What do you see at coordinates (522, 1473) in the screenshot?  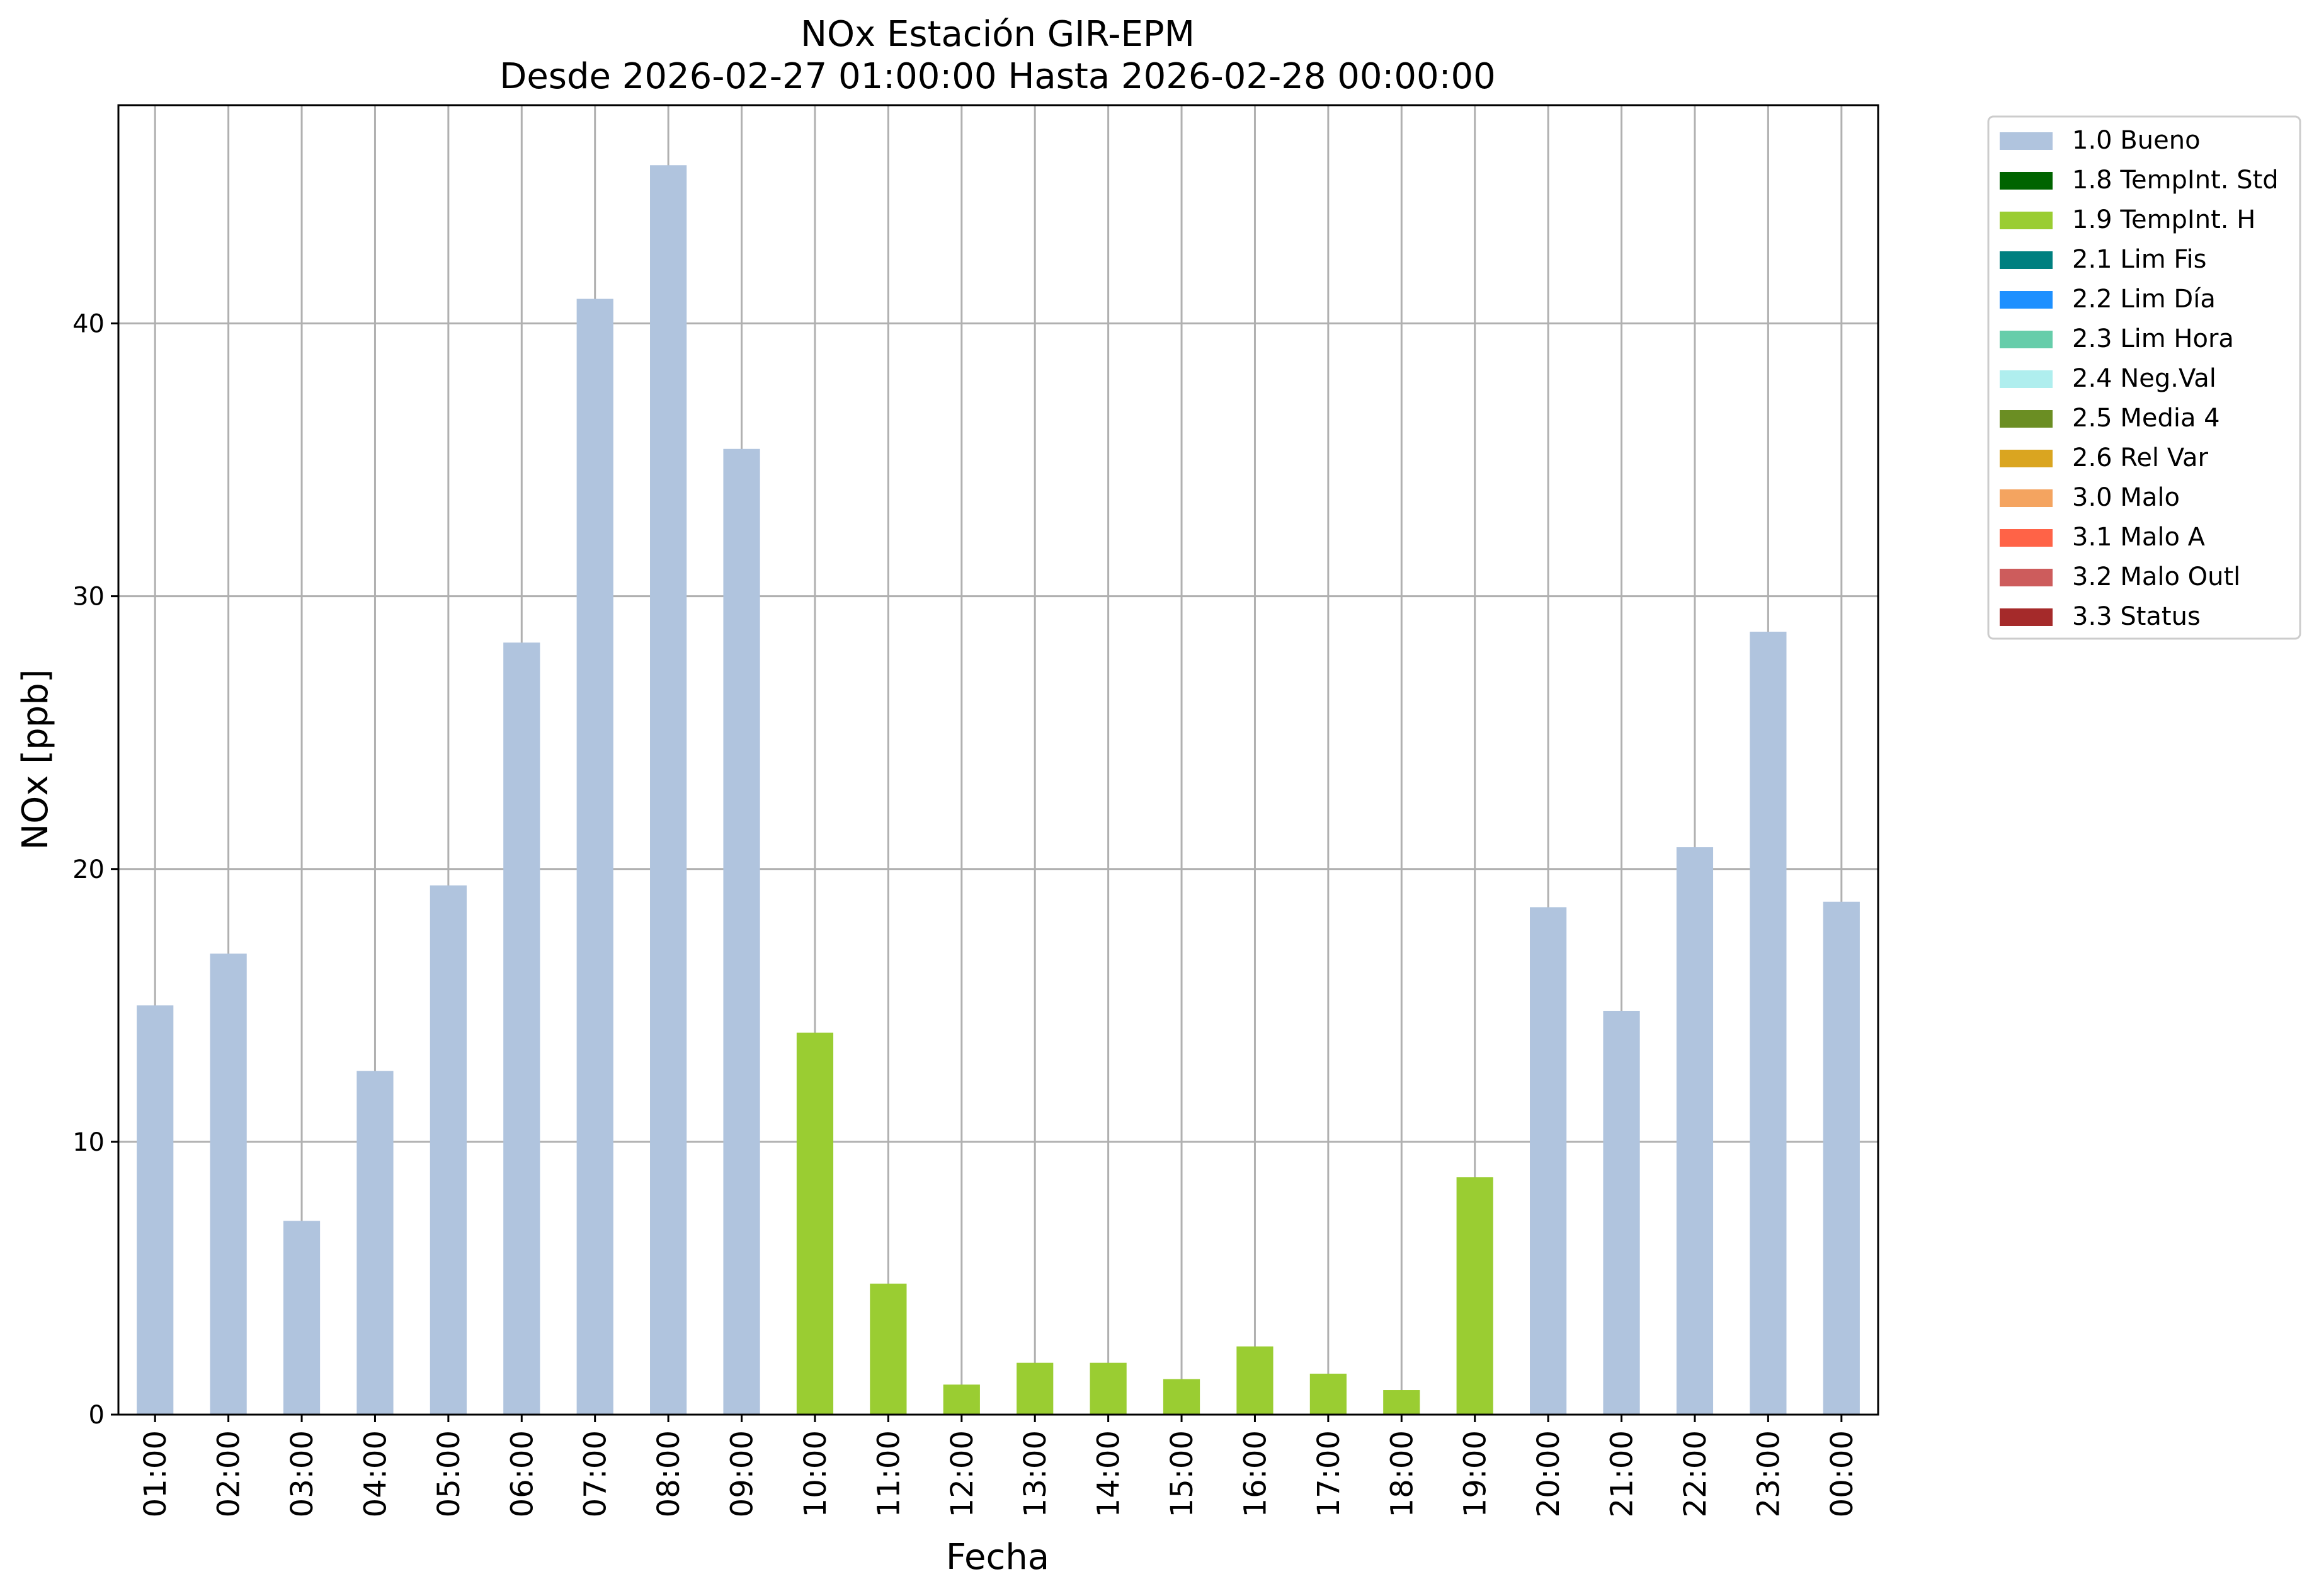 I see `x-tick-label: 06:00` at bounding box center [522, 1473].